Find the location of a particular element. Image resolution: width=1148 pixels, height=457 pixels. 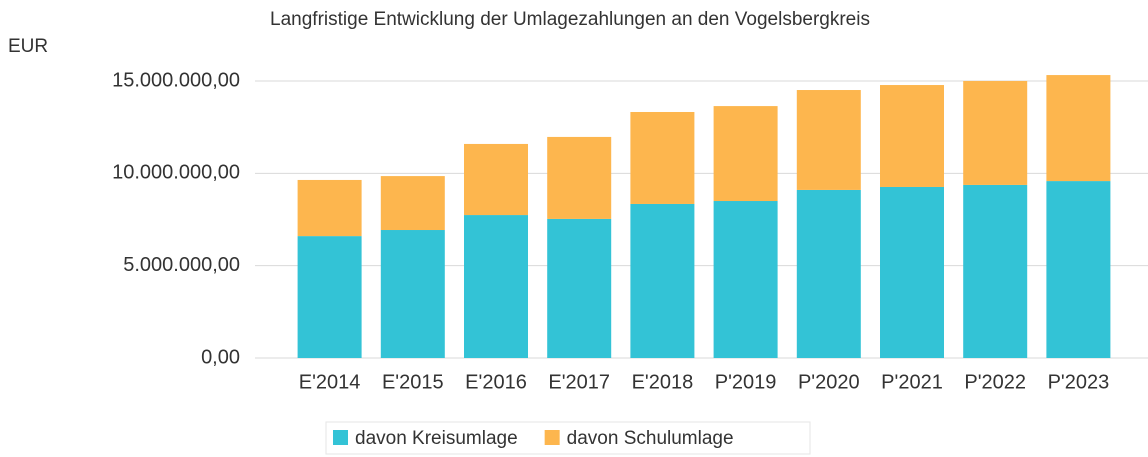

x-tick-label: E'2016 is located at coordinates (496, 382).